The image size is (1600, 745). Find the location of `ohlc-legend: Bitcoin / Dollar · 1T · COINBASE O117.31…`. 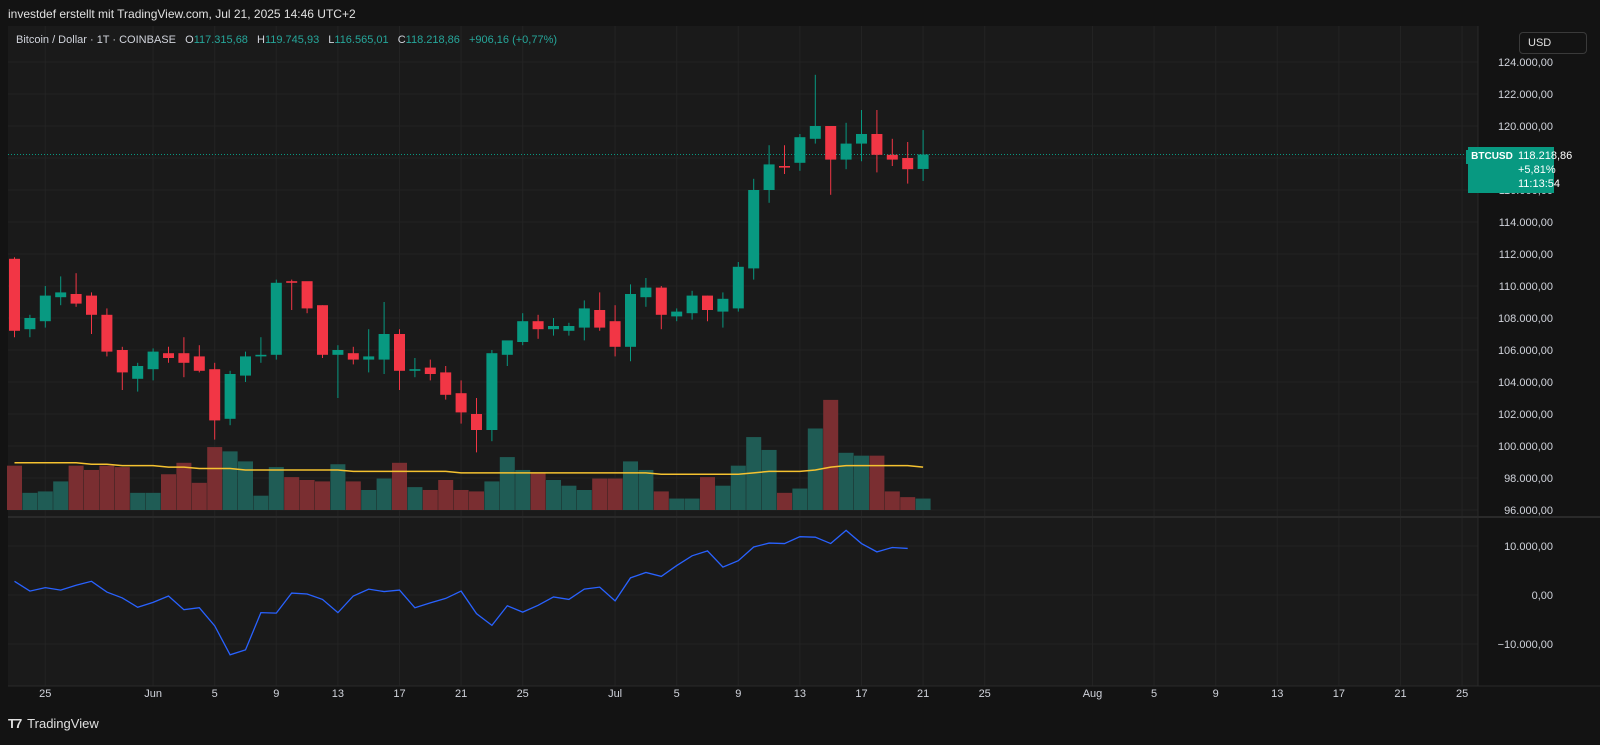

ohlc-legend: Bitcoin / Dollar · 1T · COINBASE O117.31… is located at coordinates (289, 40).